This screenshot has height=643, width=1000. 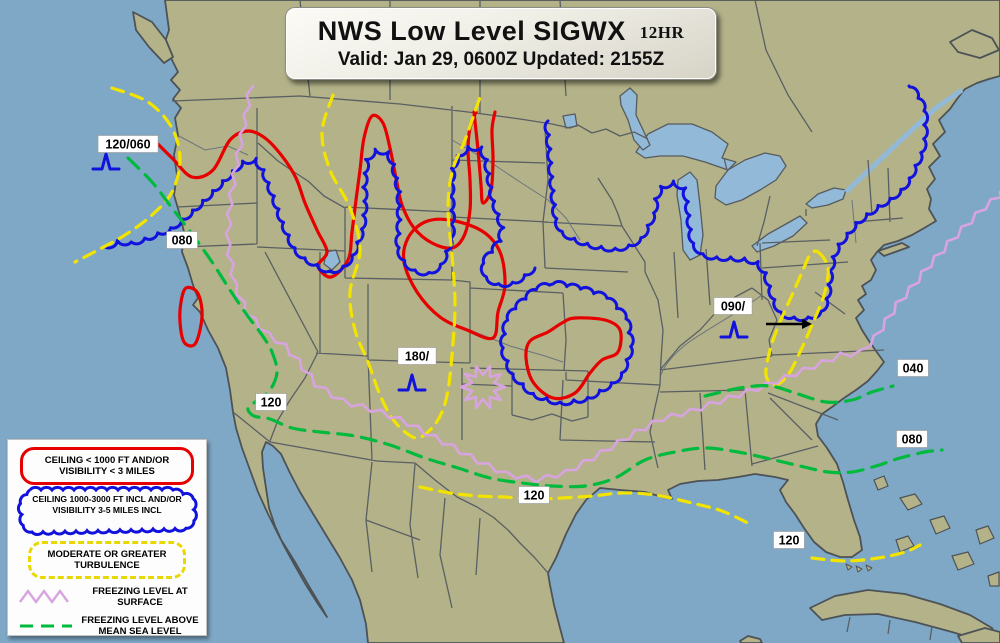 What do you see at coordinates (107, 499) in the screenshot?
I see `legend-ifr-line1: CEILING 1000-3000 FT INCL AND/OR` at bounding box center [107, 499].